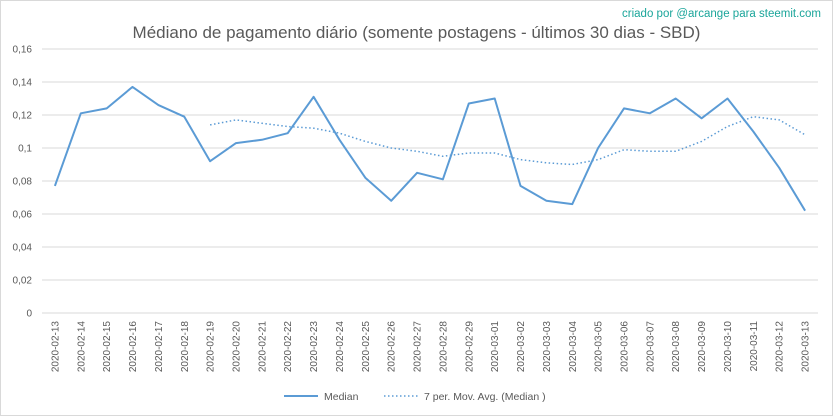 The height and width of the screenshot is (416, 833). What do you see at coordinates (23, 281) in the screenshot?
I see `y-tick-label: 0,02` at bounding box center [23, 281].